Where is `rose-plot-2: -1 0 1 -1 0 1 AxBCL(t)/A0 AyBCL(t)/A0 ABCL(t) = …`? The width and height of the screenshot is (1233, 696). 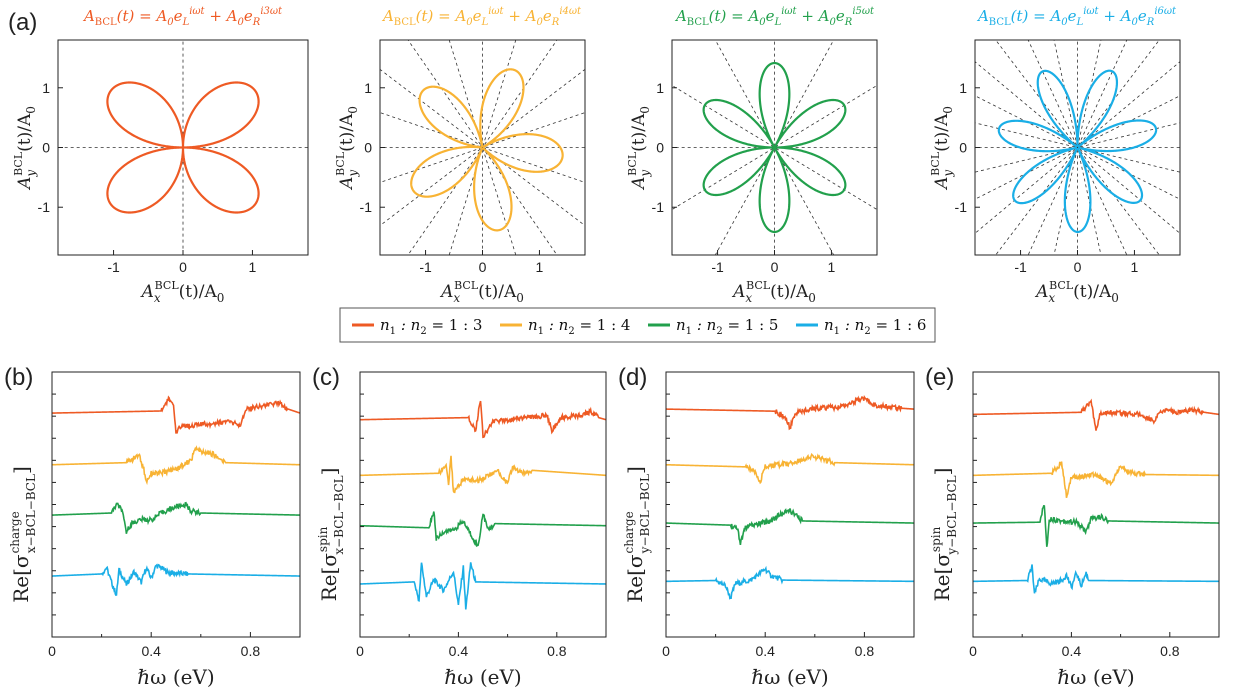
rose-plot-2: -1 0 1 -1 0 1 AxBCL(t)/A0 AyBCL(t)/A0 ABCL(t) = … is located at coordinates (460, 155).